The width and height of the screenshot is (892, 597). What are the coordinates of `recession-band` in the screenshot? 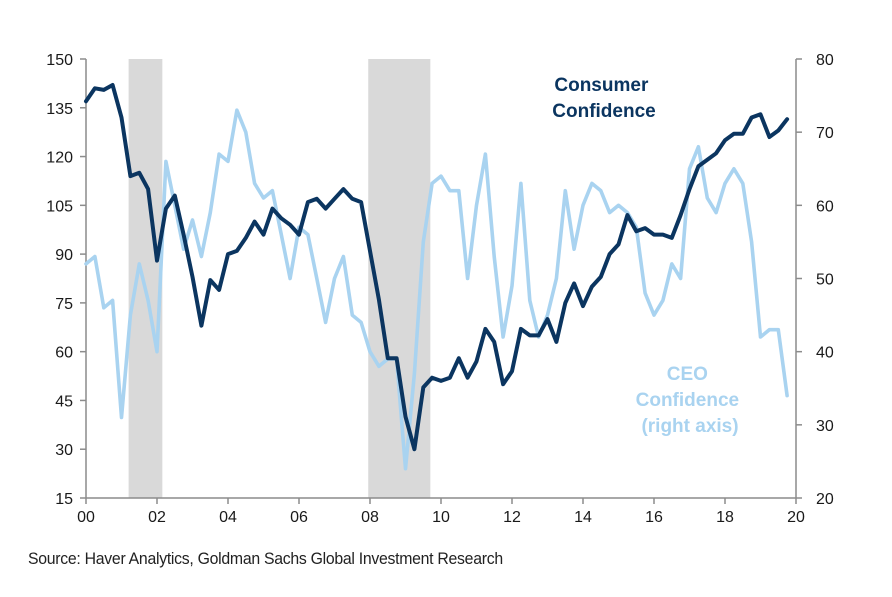 It's located at (145, 278).